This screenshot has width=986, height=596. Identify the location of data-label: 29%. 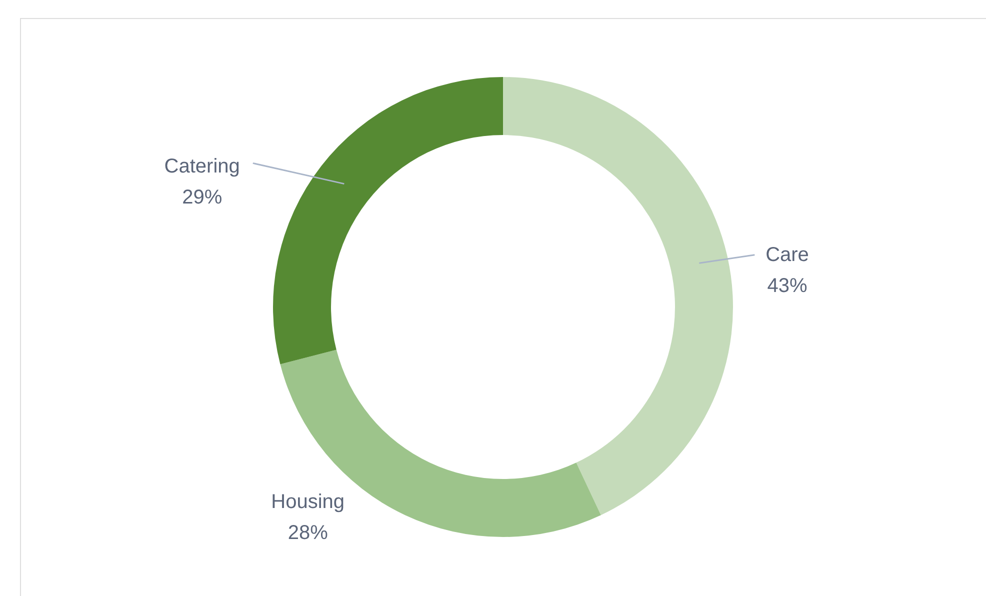
(202, 197).